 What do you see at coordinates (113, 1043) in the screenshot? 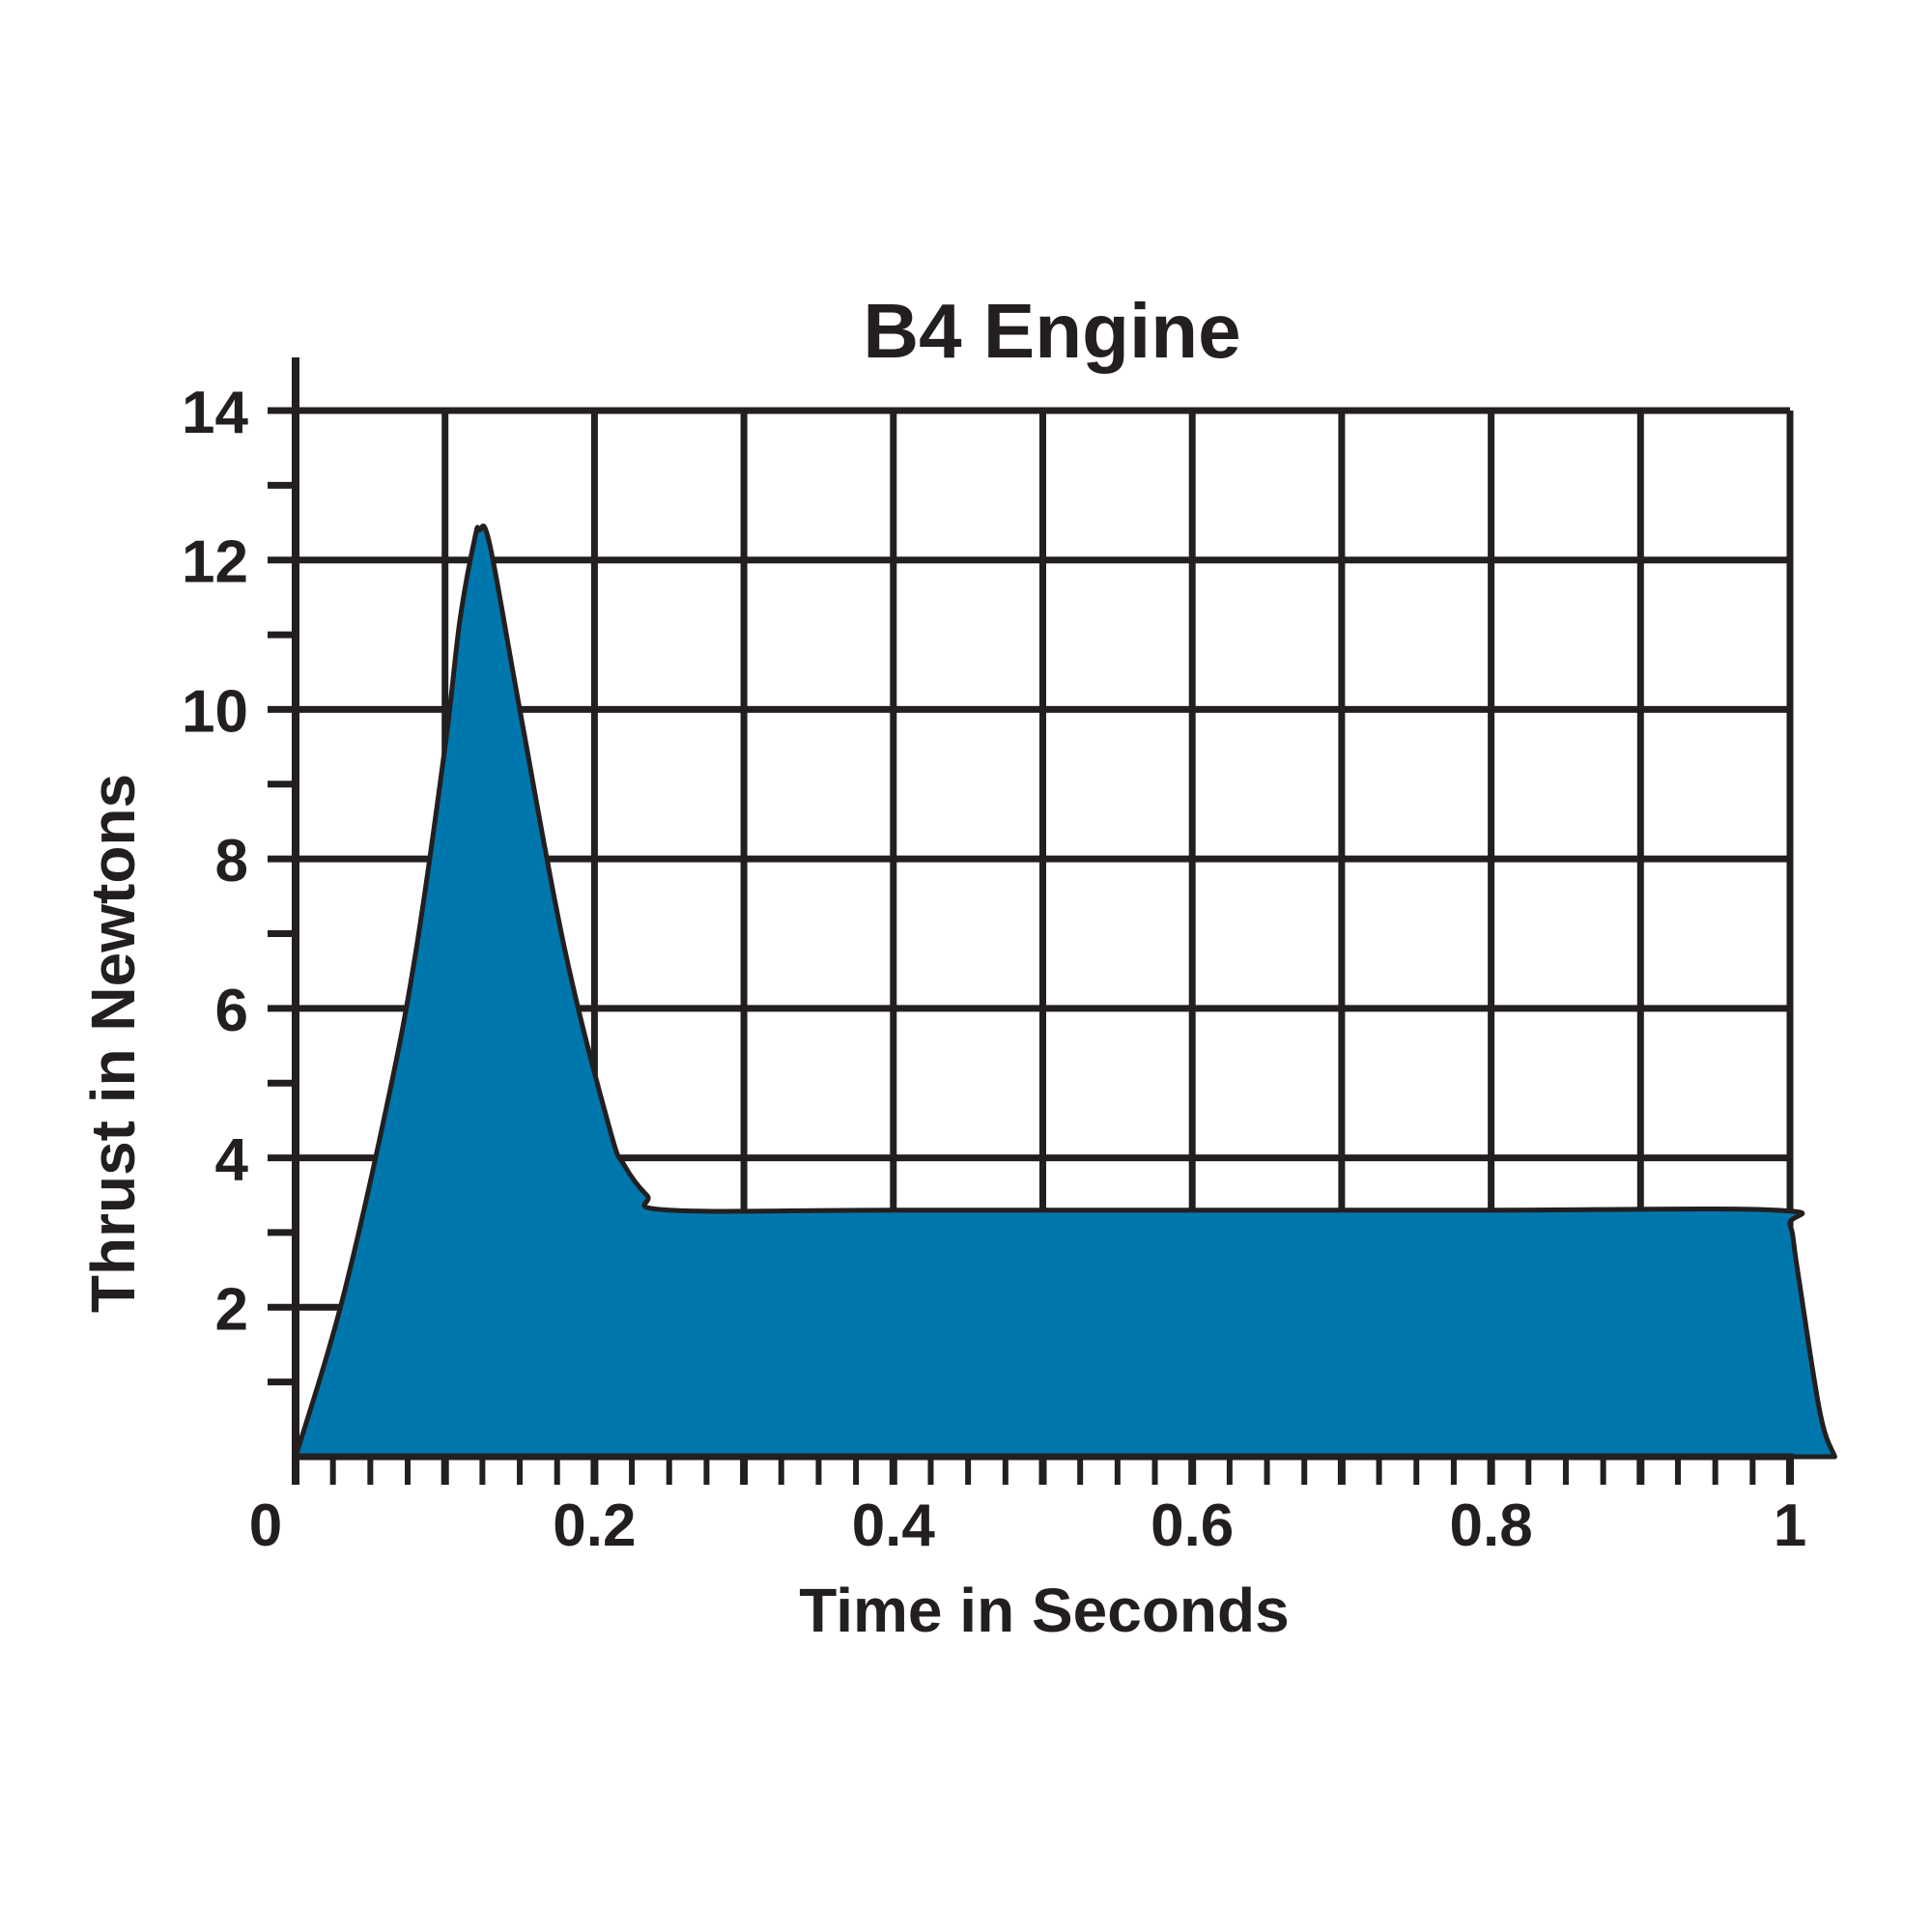
I see `y-axis-label: Thrust in Newtons` at bounding box center [113, 1043].